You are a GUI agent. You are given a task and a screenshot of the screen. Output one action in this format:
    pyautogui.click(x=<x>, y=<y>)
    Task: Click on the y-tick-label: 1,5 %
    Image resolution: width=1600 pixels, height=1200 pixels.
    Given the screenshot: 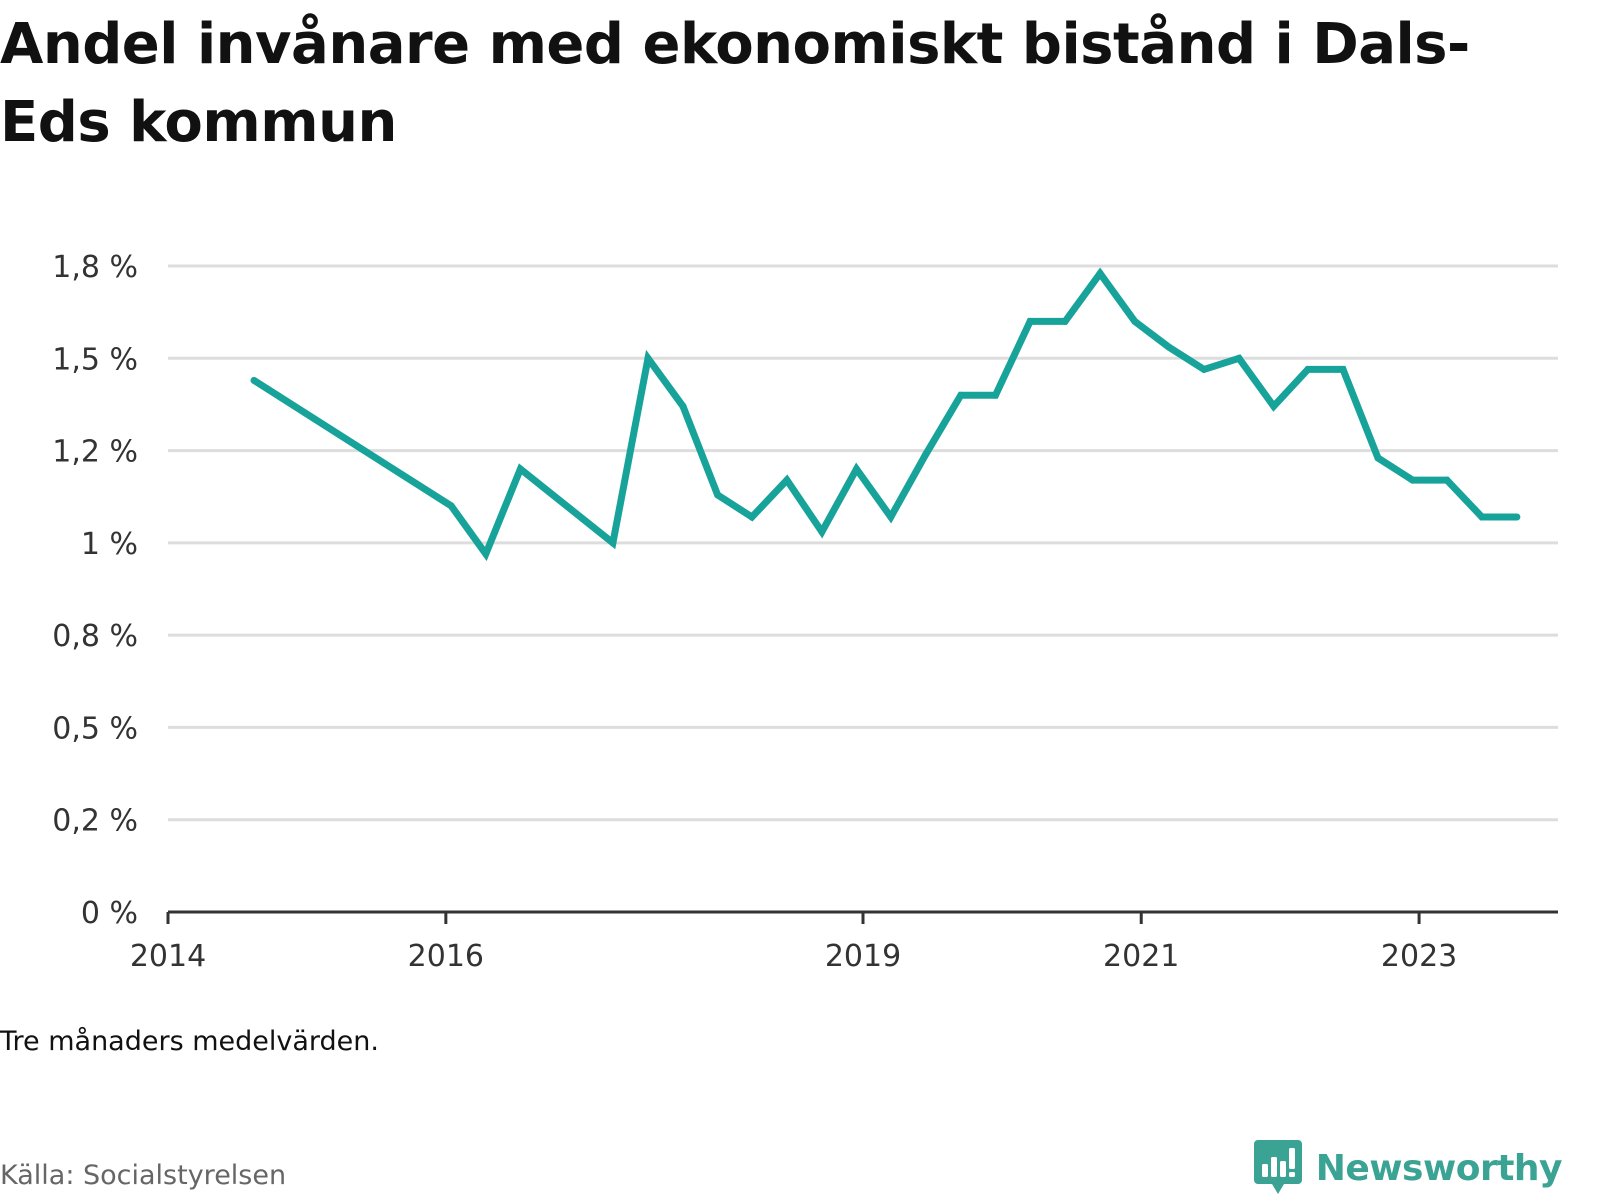 What is the action you would take?
    pyautogui.click(x=95, y=359)
    